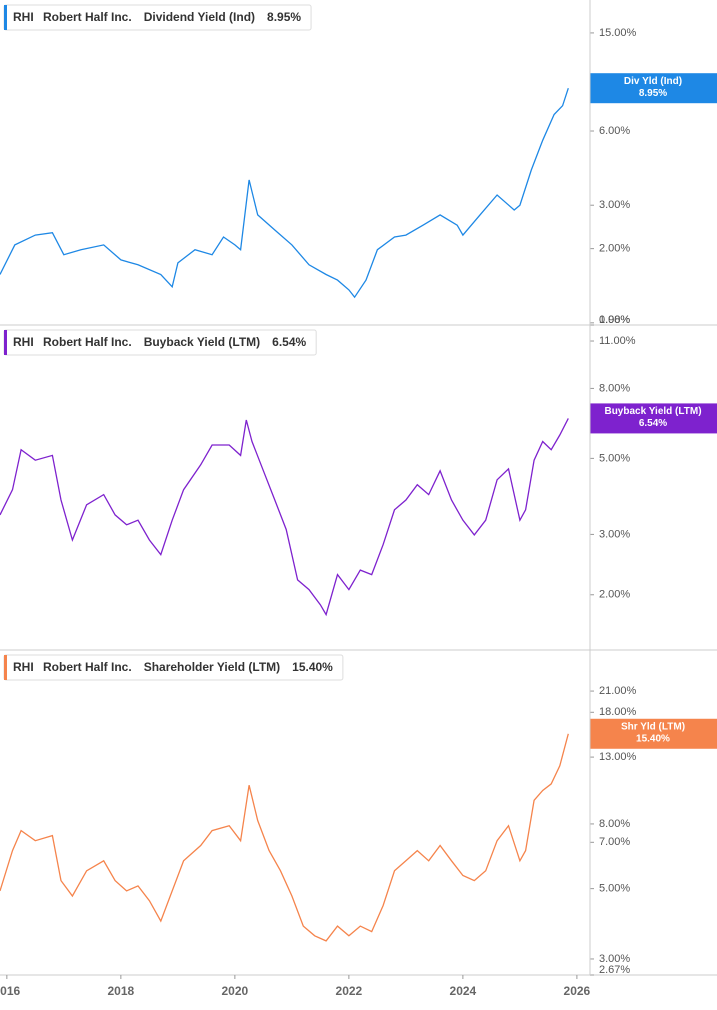 The height and width of the screenshot is (1010, 717). I want to click on badge-value: 8.95%, so click(653, 93).